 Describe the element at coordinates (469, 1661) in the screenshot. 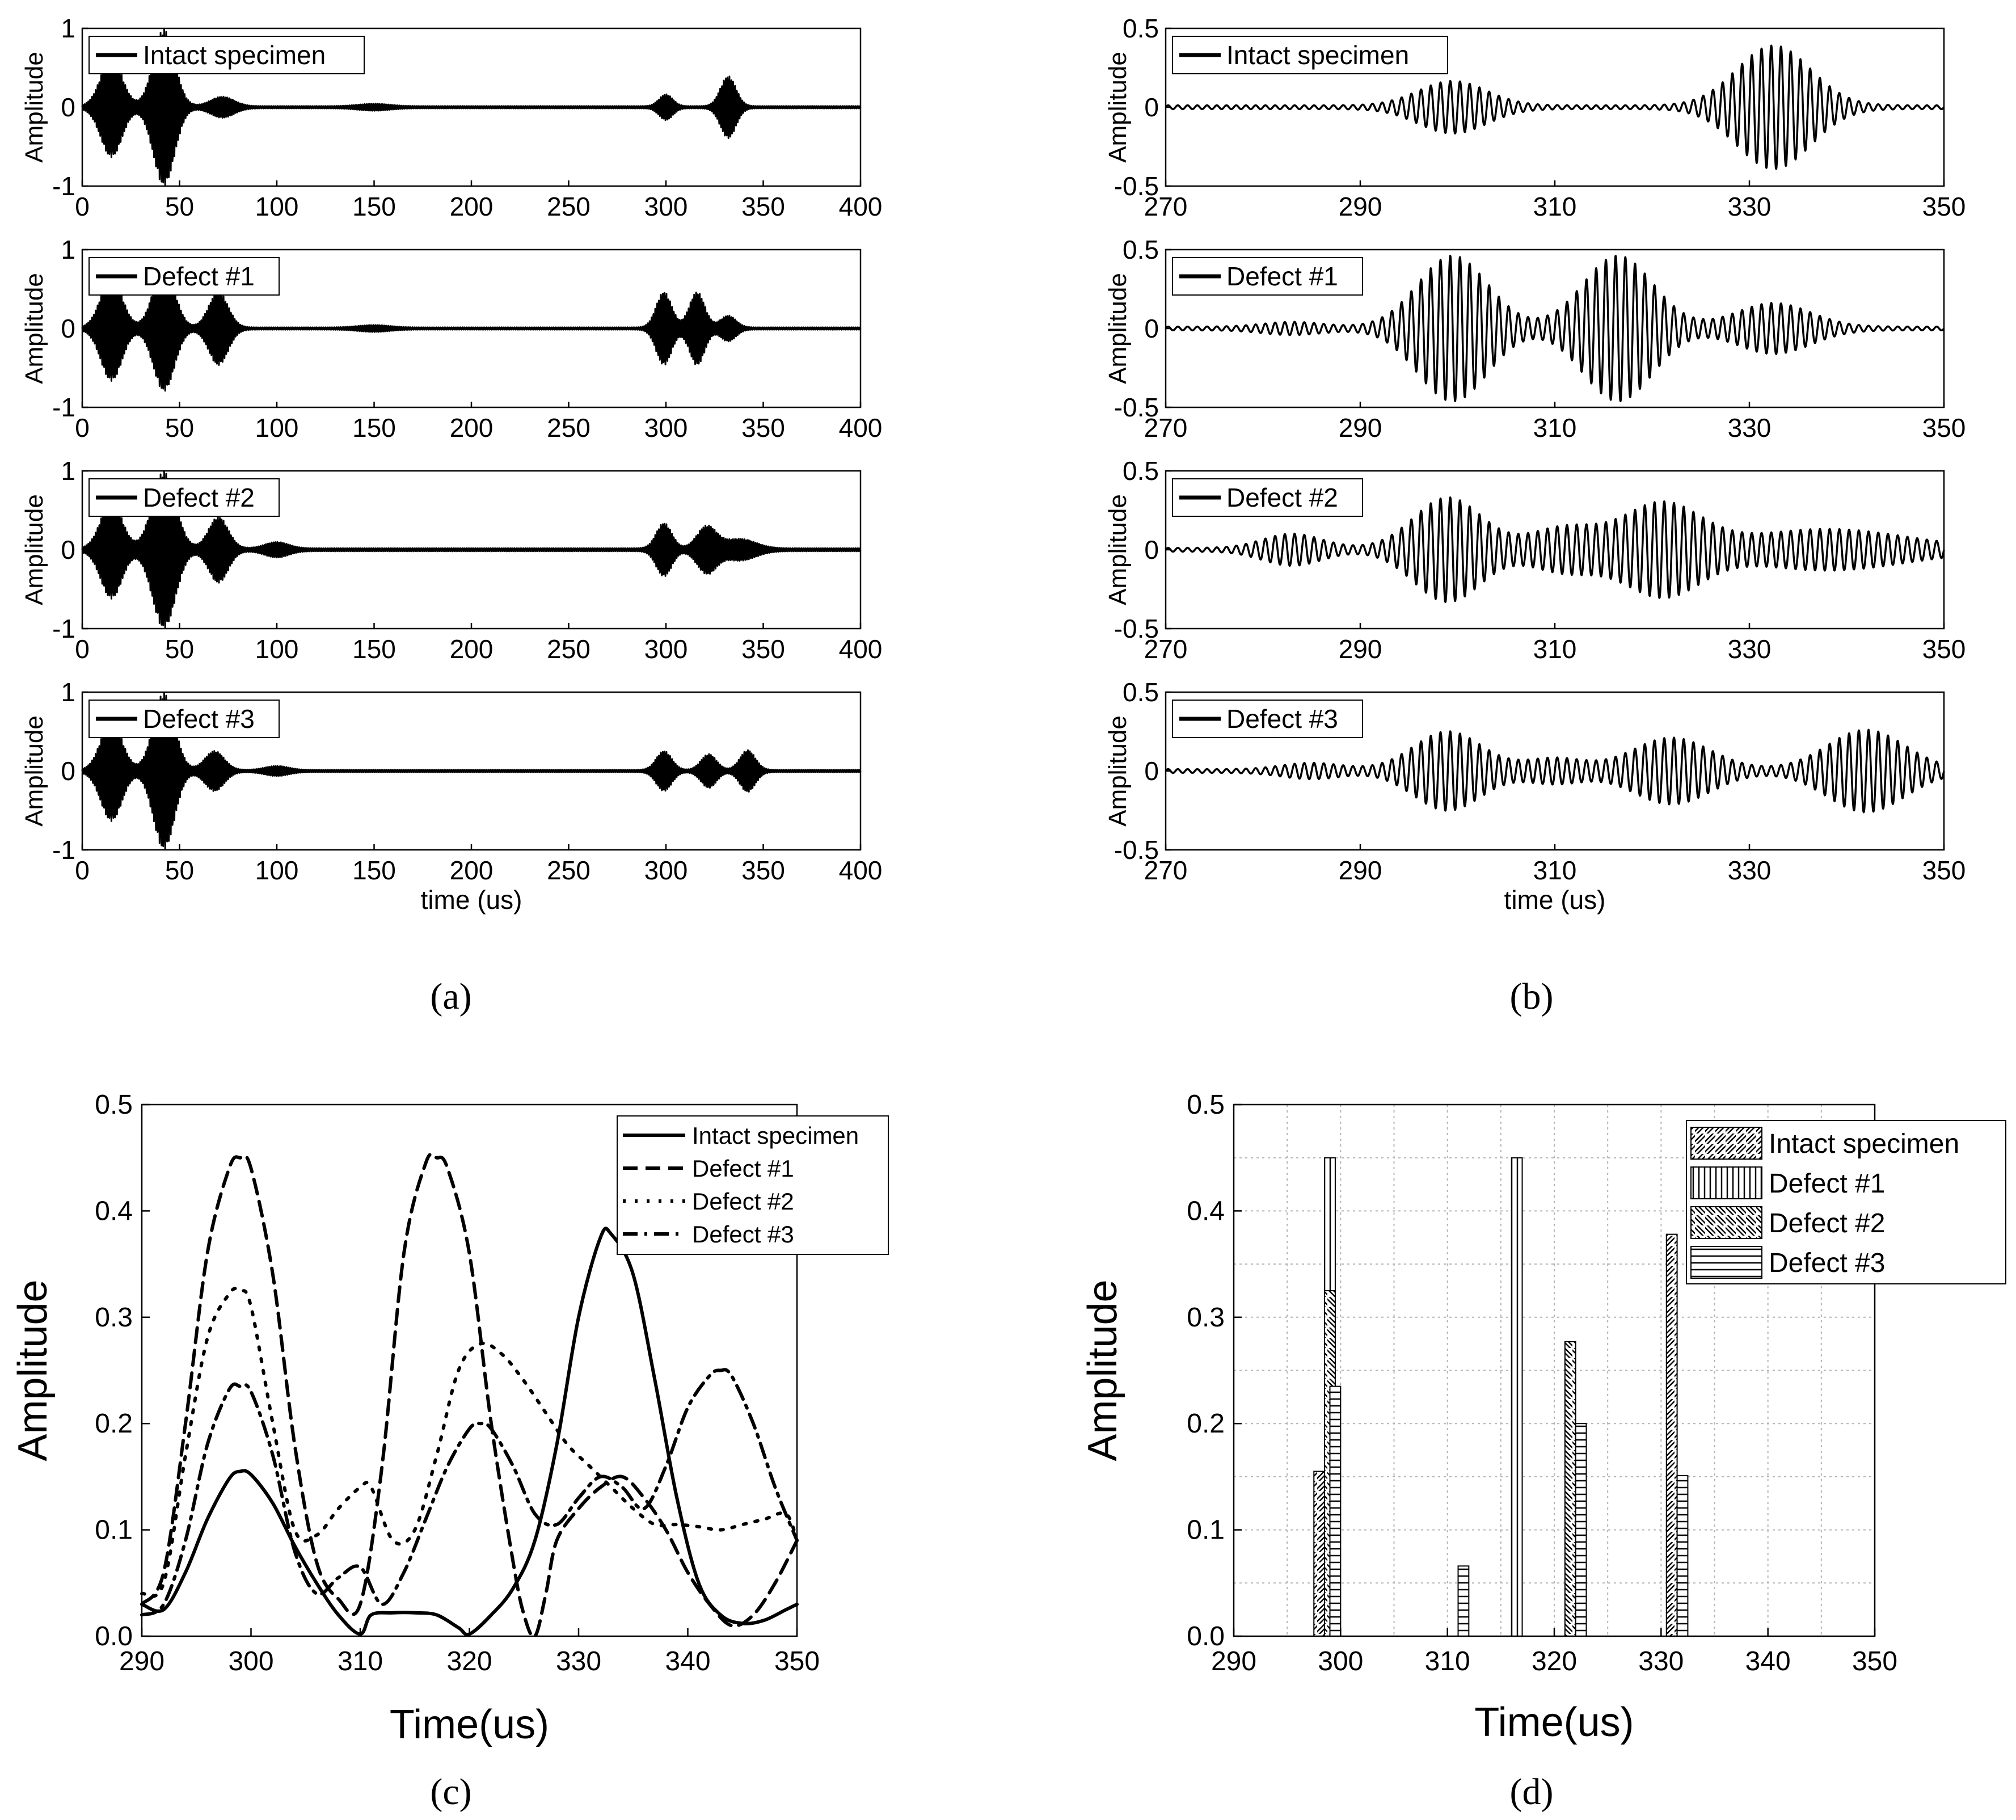

I see `x-tick-label: 320` at that location.